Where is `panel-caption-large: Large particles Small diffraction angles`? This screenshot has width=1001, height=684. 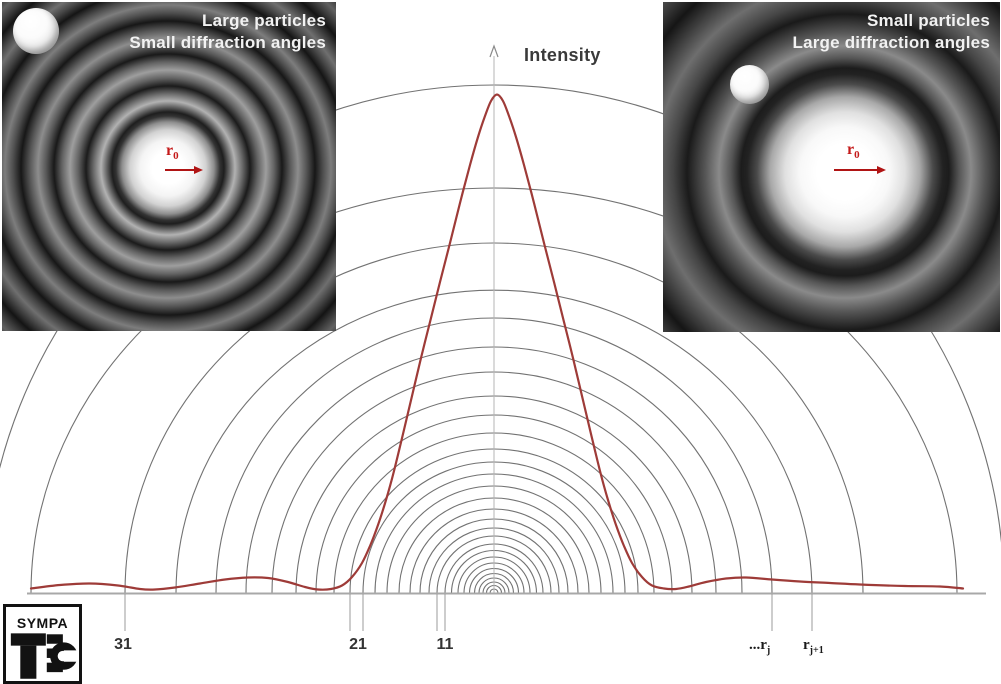
panel-caption-large: Large particles Small diffraction angles is located at coordinates (227, 32).